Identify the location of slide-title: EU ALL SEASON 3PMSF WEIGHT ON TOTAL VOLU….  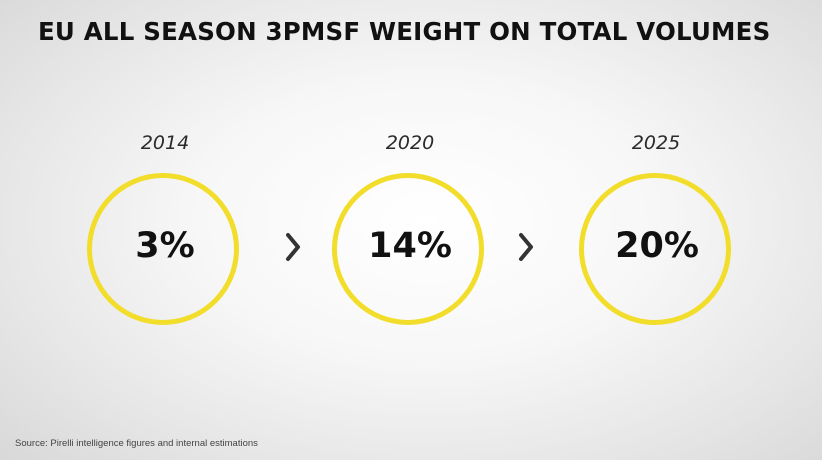
(404, 31).